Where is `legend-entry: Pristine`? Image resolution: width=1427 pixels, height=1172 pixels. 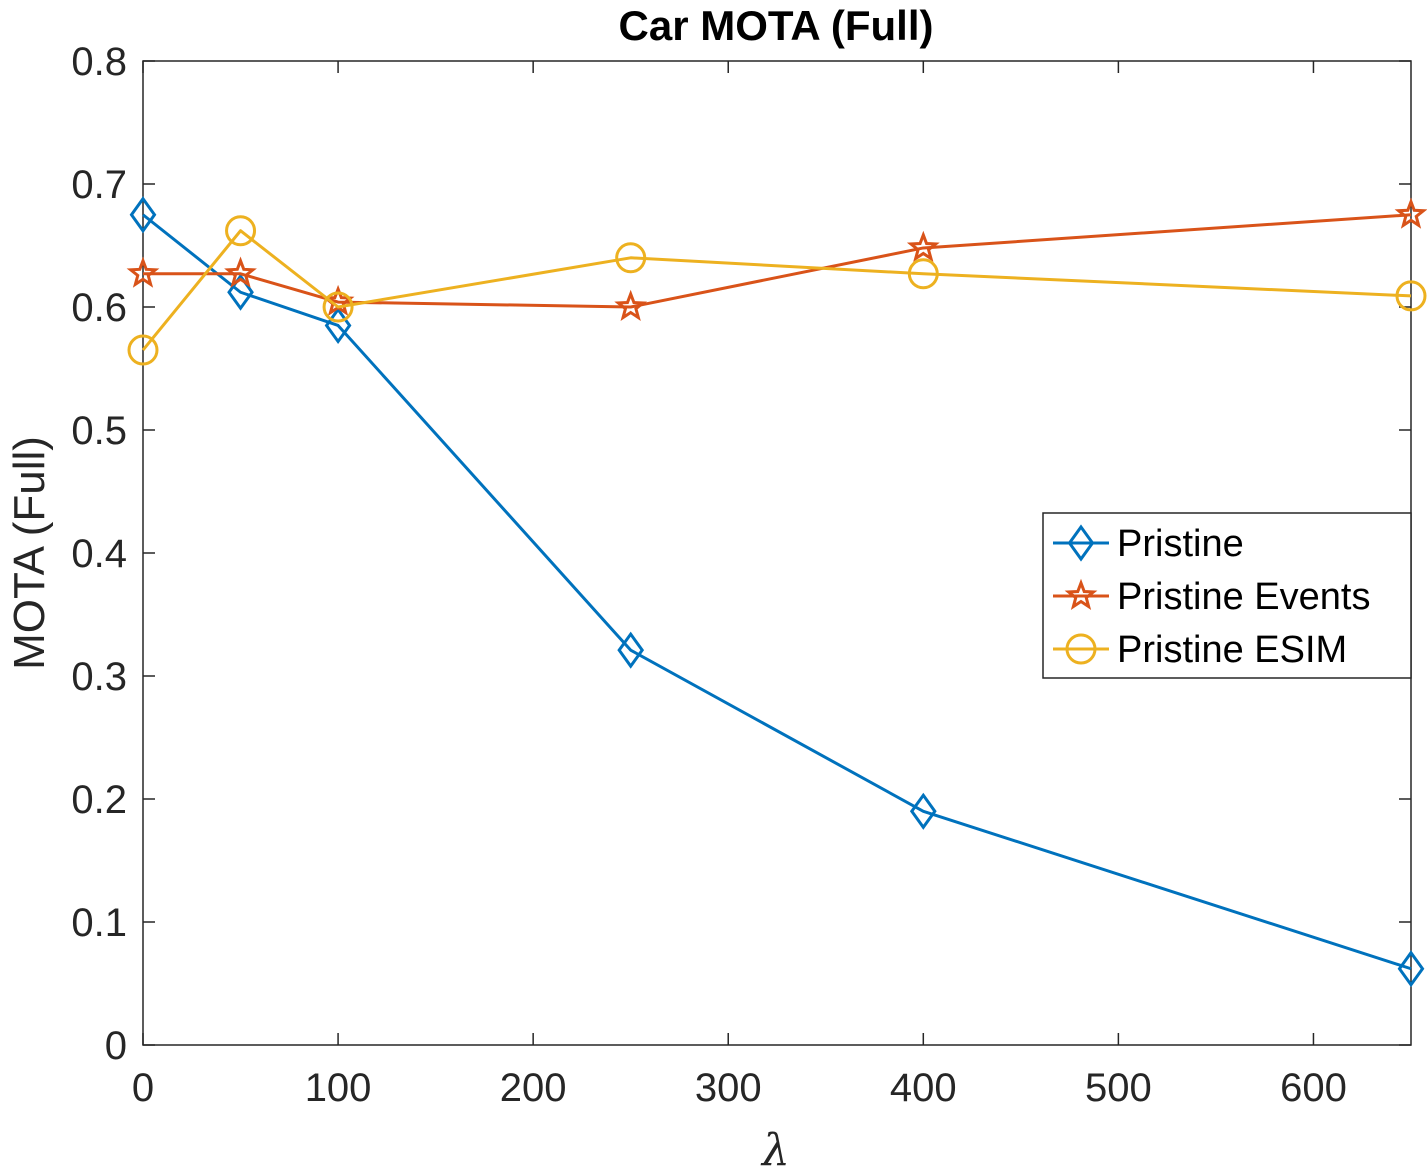 legend-entry: Pristine is located at coordinates (1148, 544).